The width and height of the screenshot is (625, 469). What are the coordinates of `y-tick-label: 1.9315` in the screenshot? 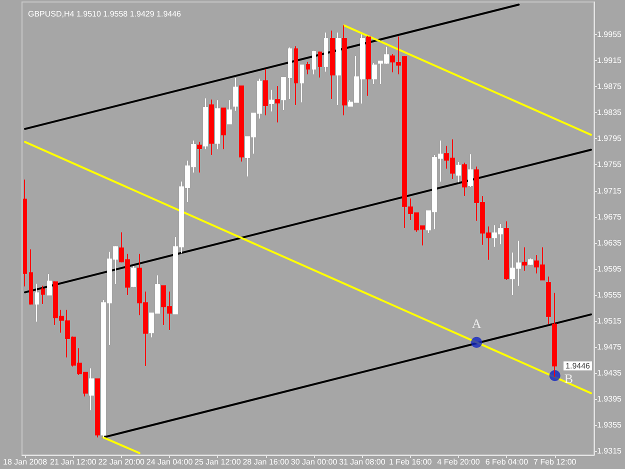 It's located at (609, 451).